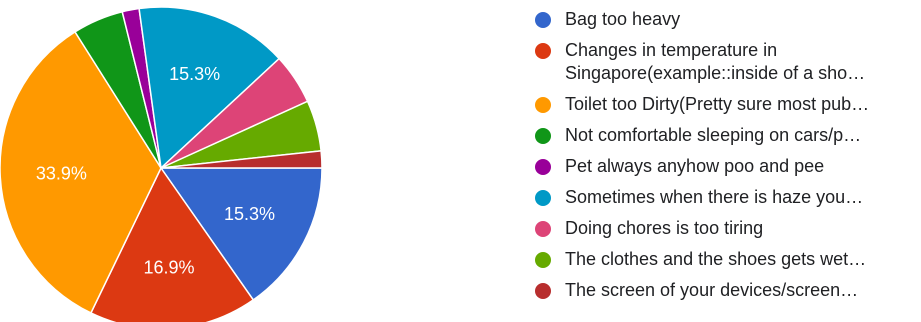 This screenshot has height=322, width=921. I want to click on slice-data-label: 33.9%, so click(61, 174).